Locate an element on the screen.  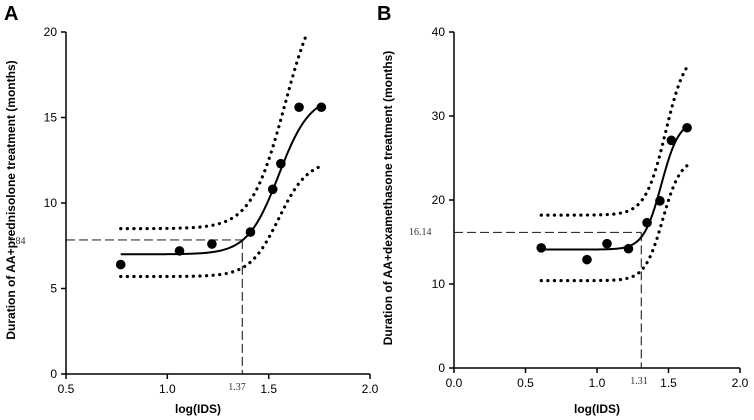
panel-a-fit-curve-group is located at coordinates (221, 180).